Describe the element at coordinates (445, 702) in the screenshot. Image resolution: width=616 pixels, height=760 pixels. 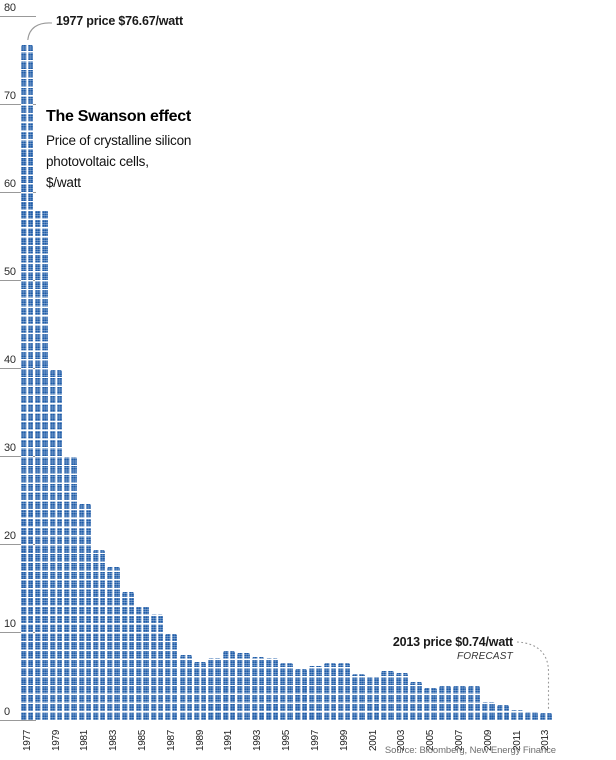
I see `bar-2006` at that location.